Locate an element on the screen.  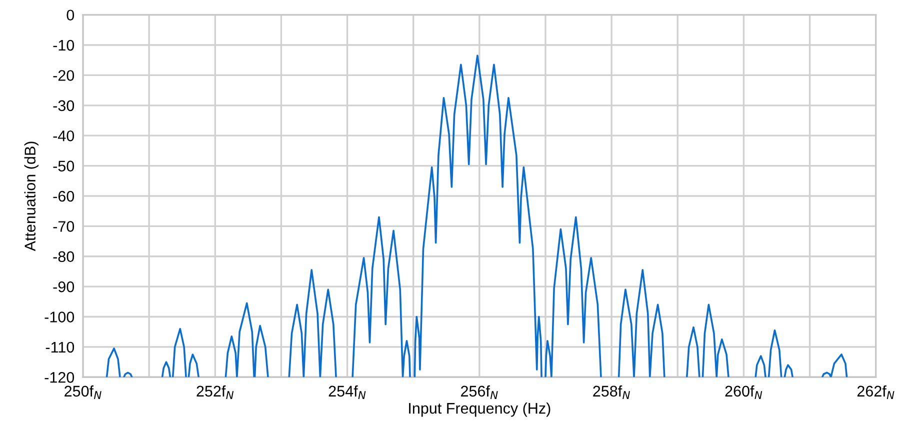
y-axis-title: Attenuation (dB) is located at coordinates (31, 197).